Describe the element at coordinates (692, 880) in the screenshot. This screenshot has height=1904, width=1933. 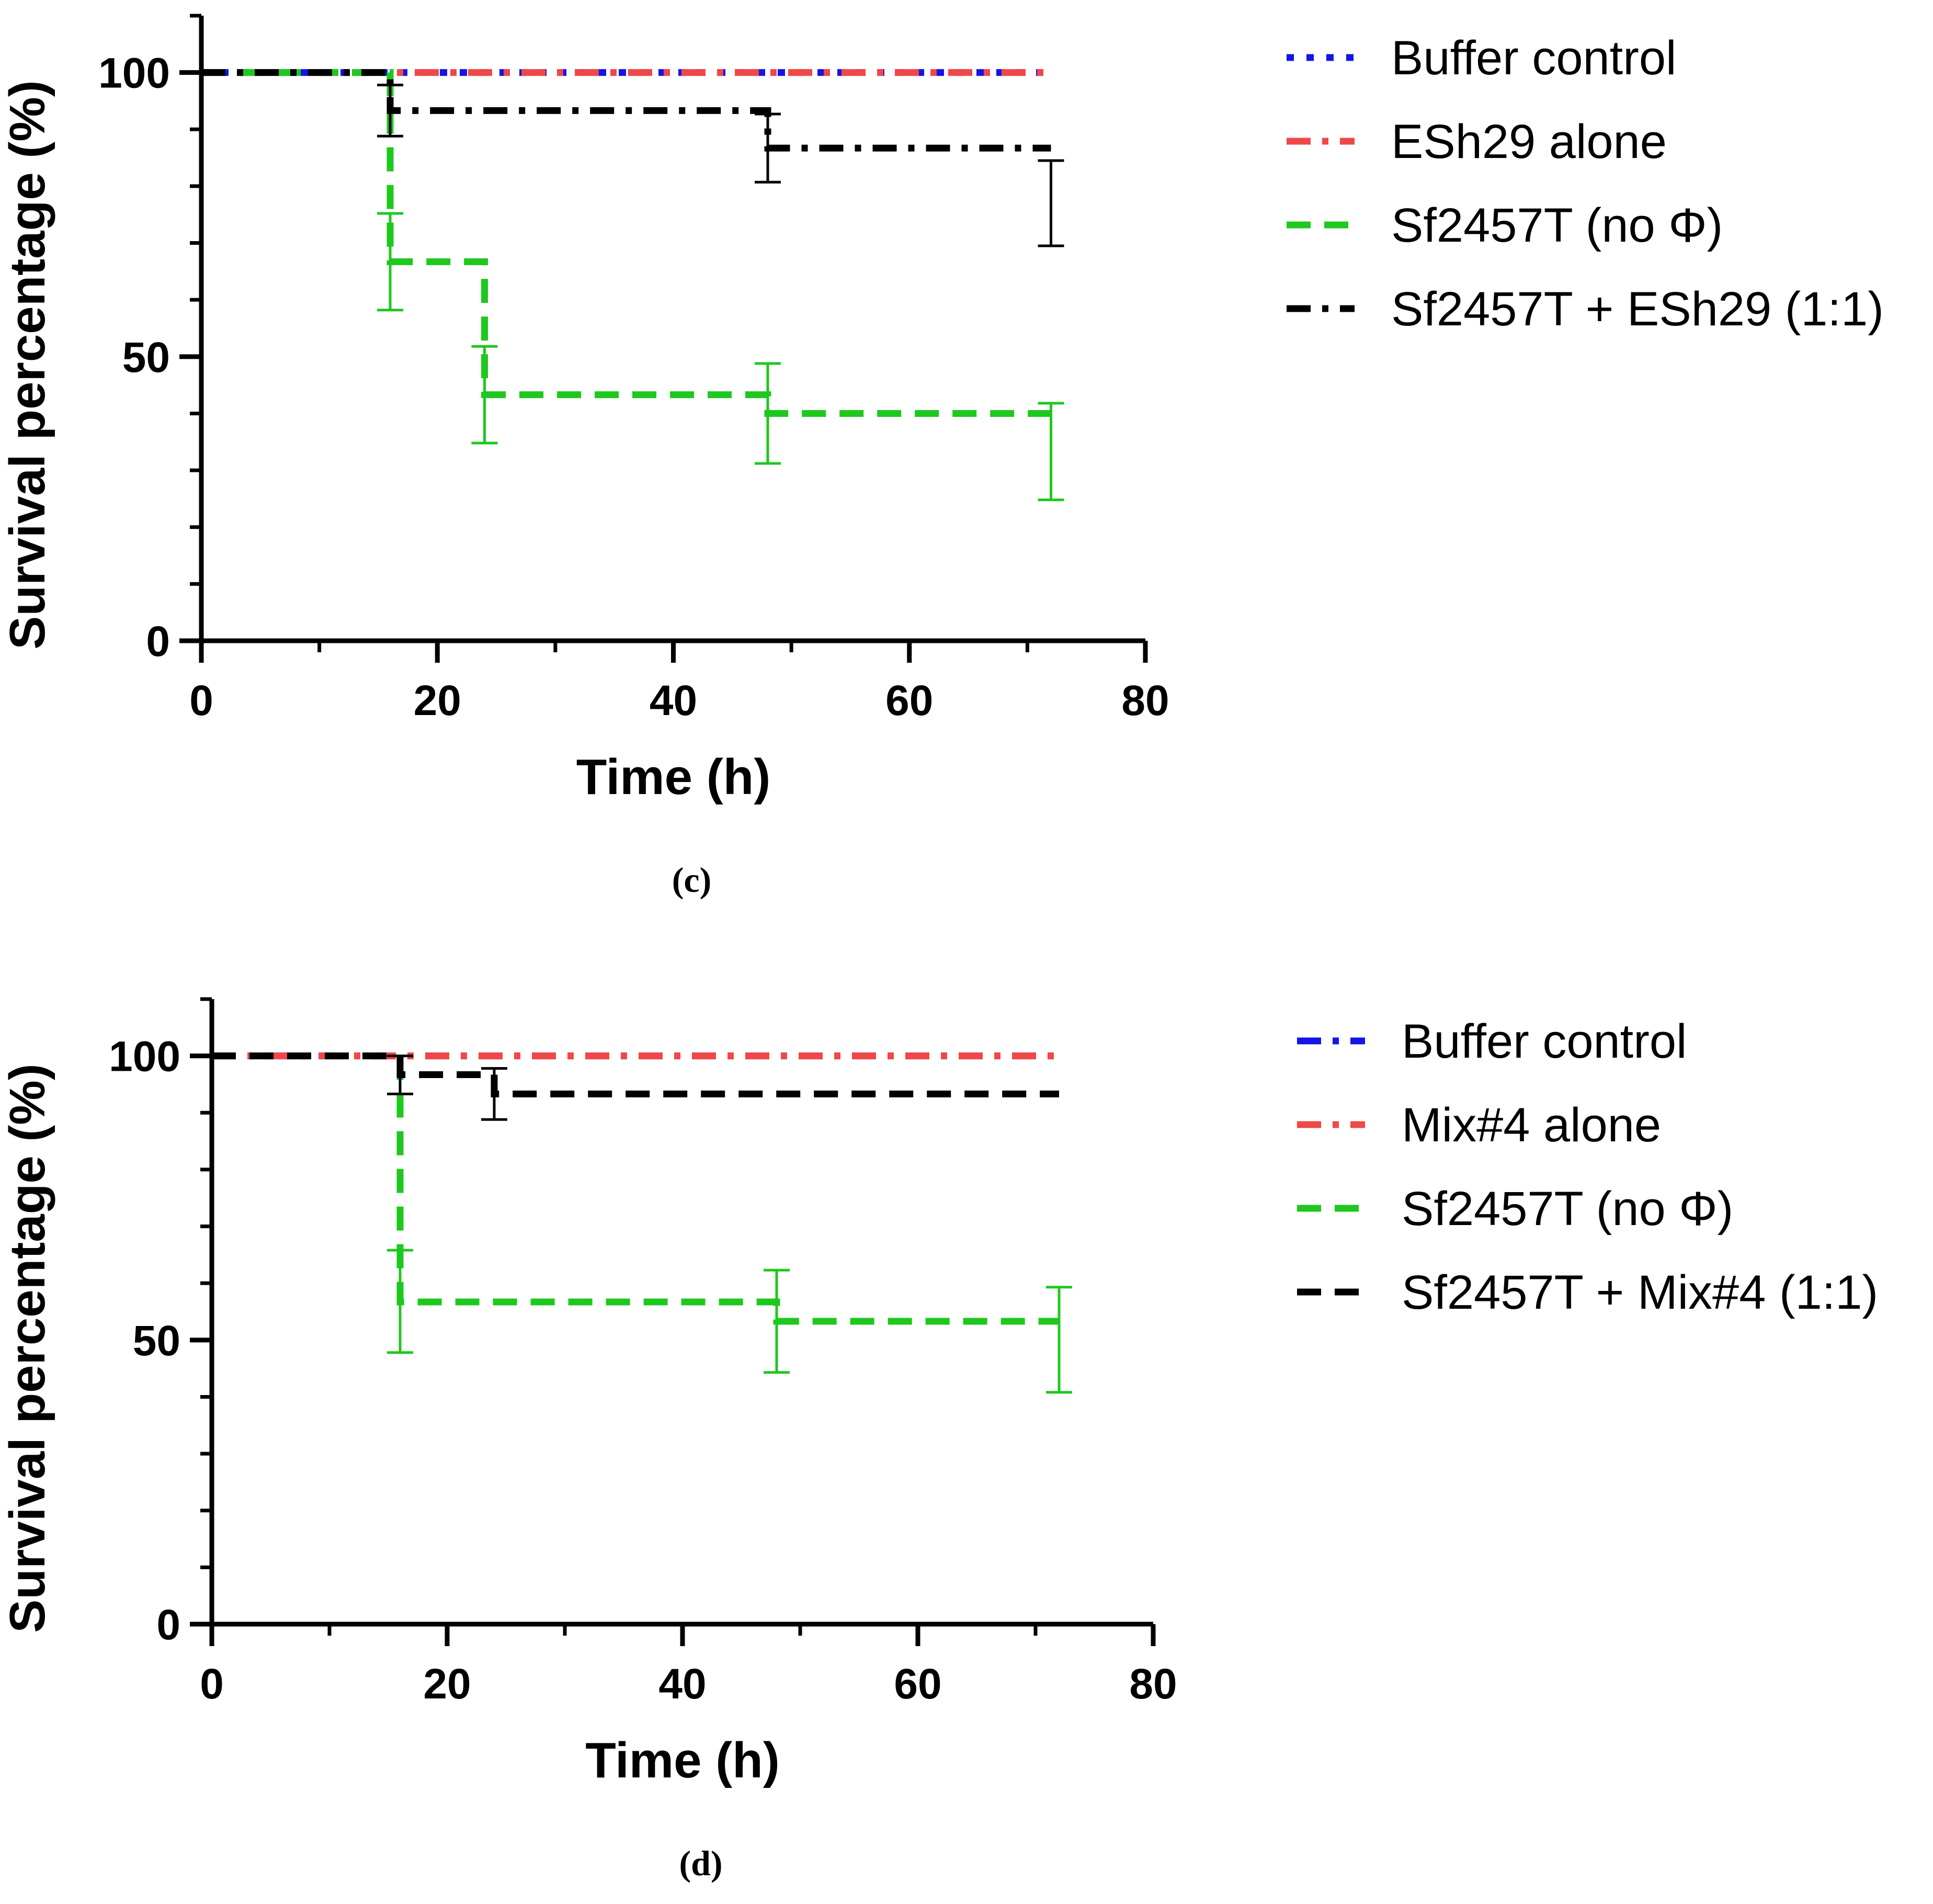
I see `panel-label: (c)` at that location.